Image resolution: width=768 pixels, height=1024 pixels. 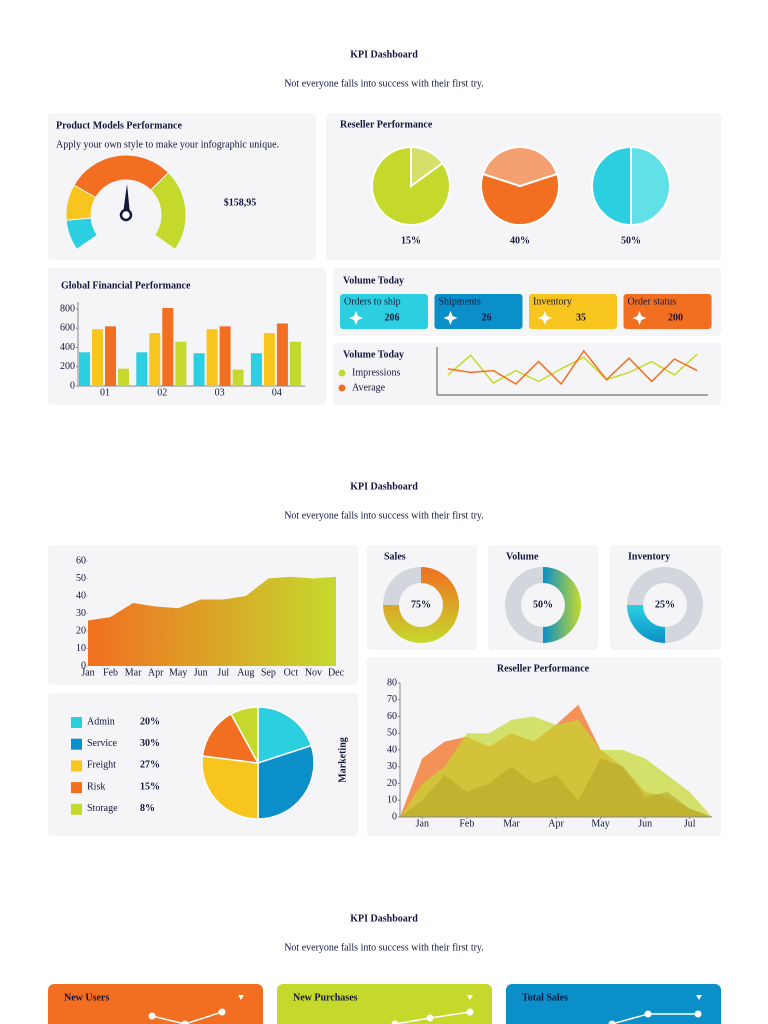 I want to click on x-tick-label: Sep, so click(x=268, y=672).